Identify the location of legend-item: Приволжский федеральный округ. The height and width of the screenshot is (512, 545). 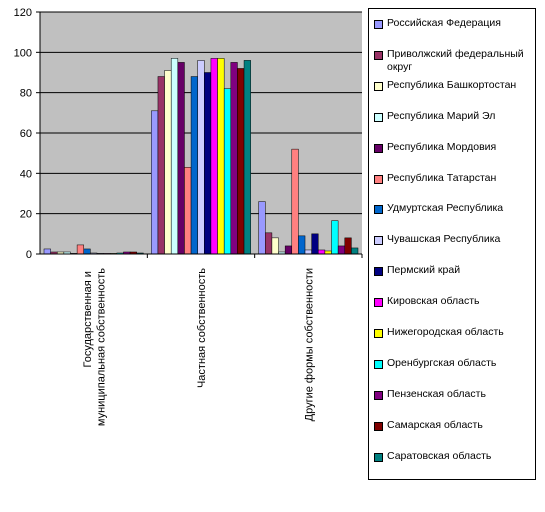
(453, 61).